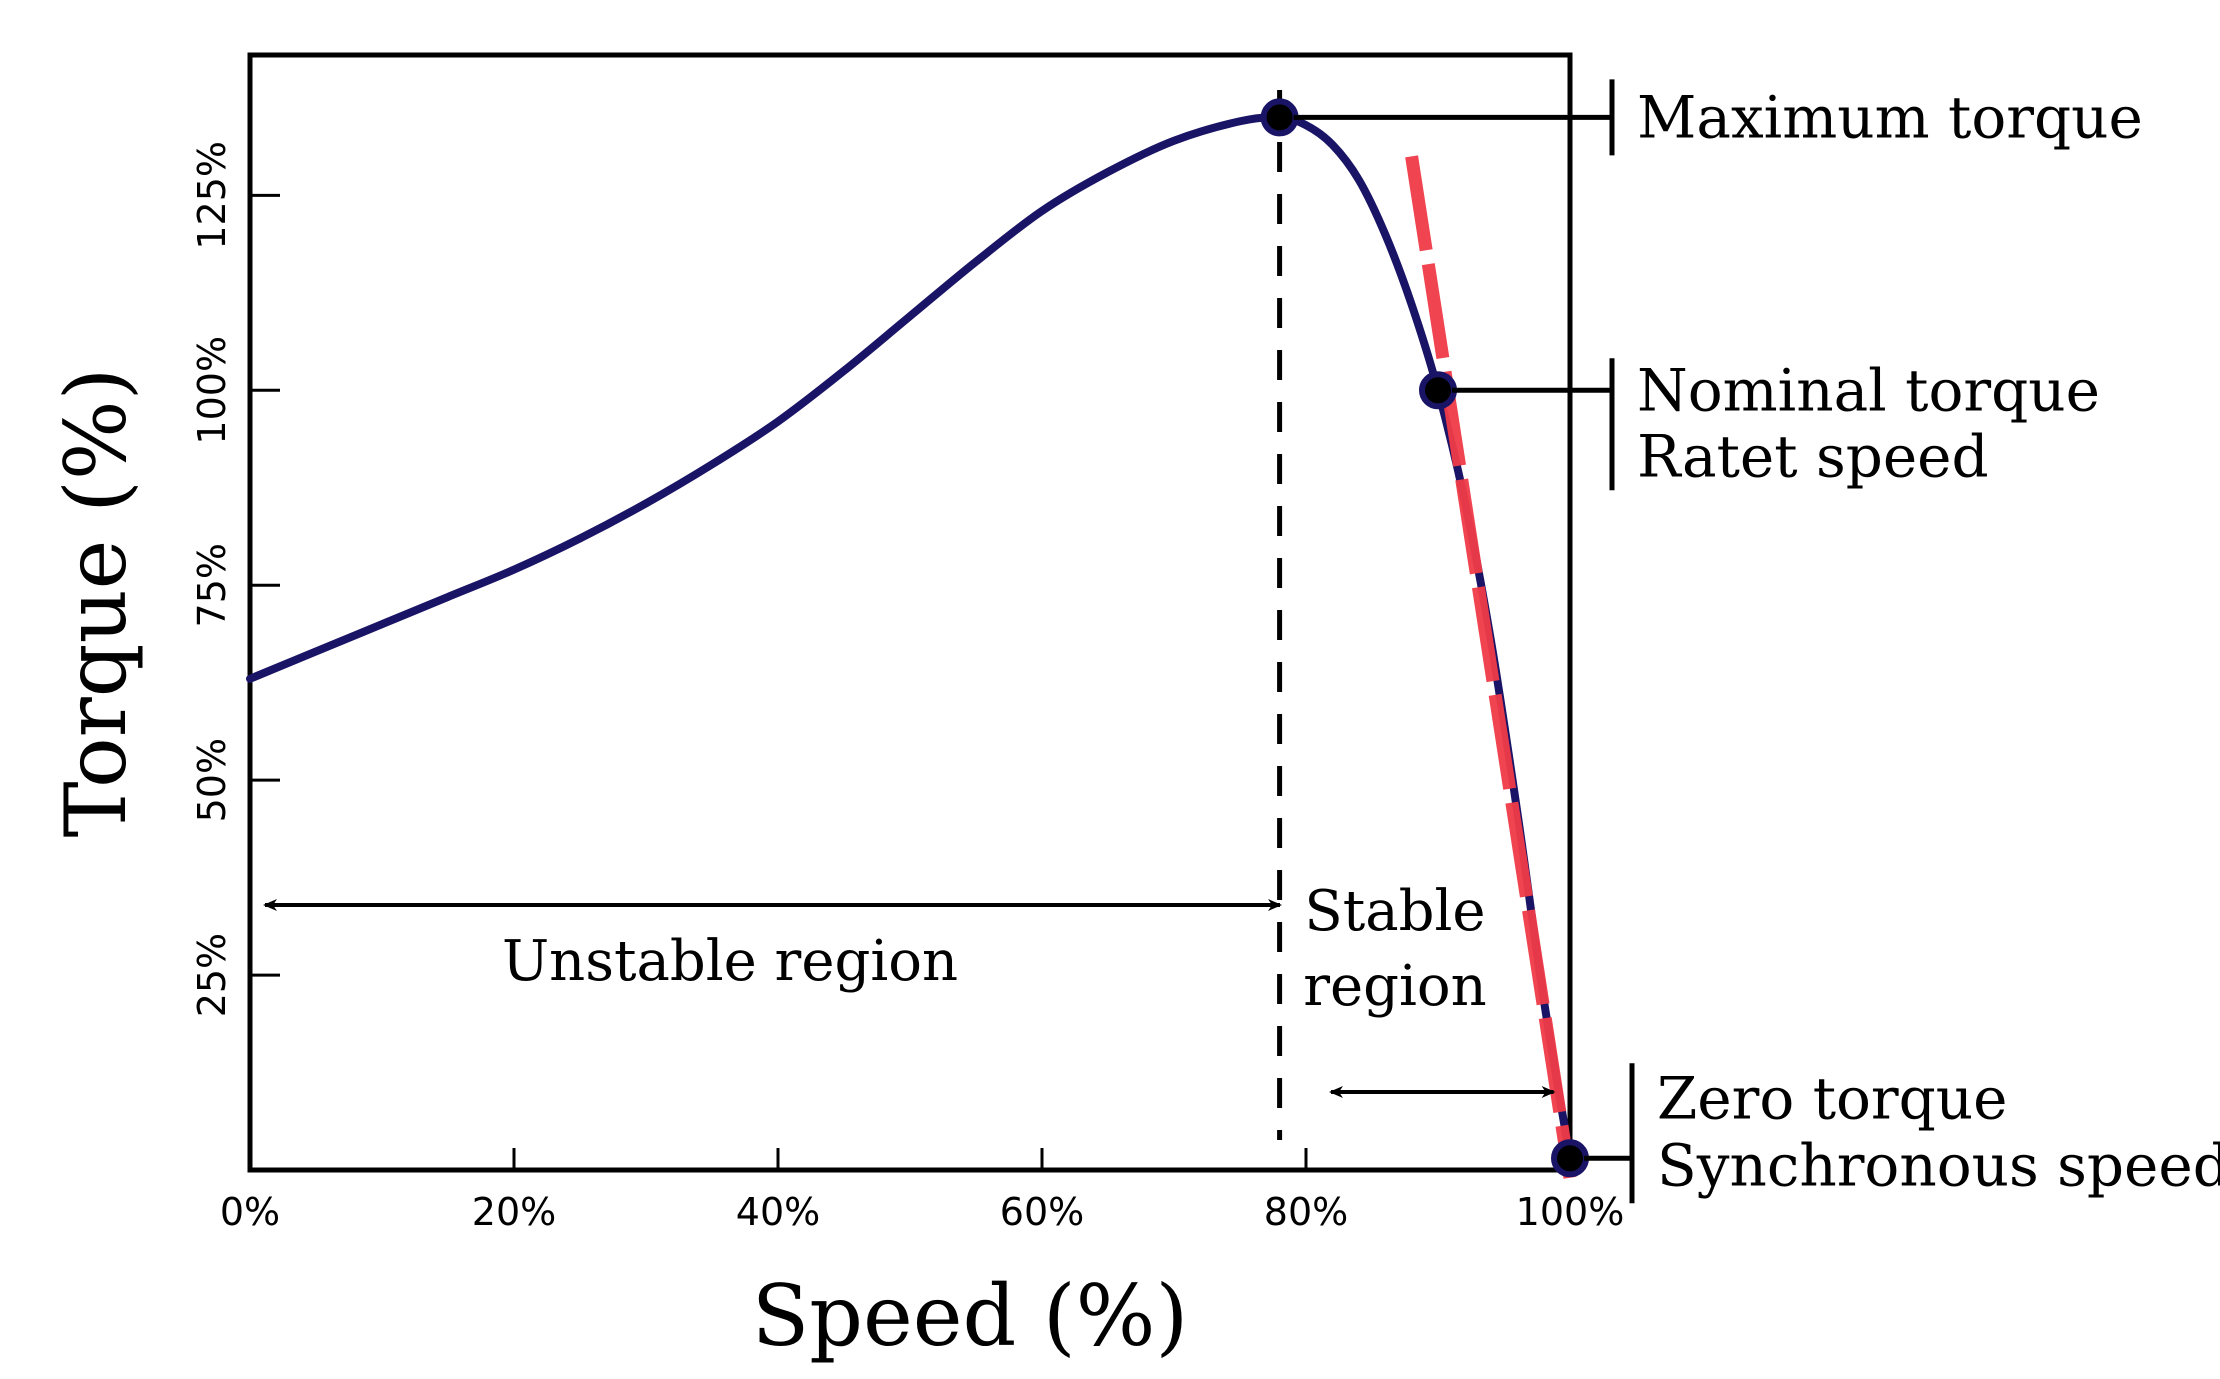 The width and height of the screenshot is (2220, 1379). I want to click on annotation-text-2-0: Zero torque, so click(1832, 1098).